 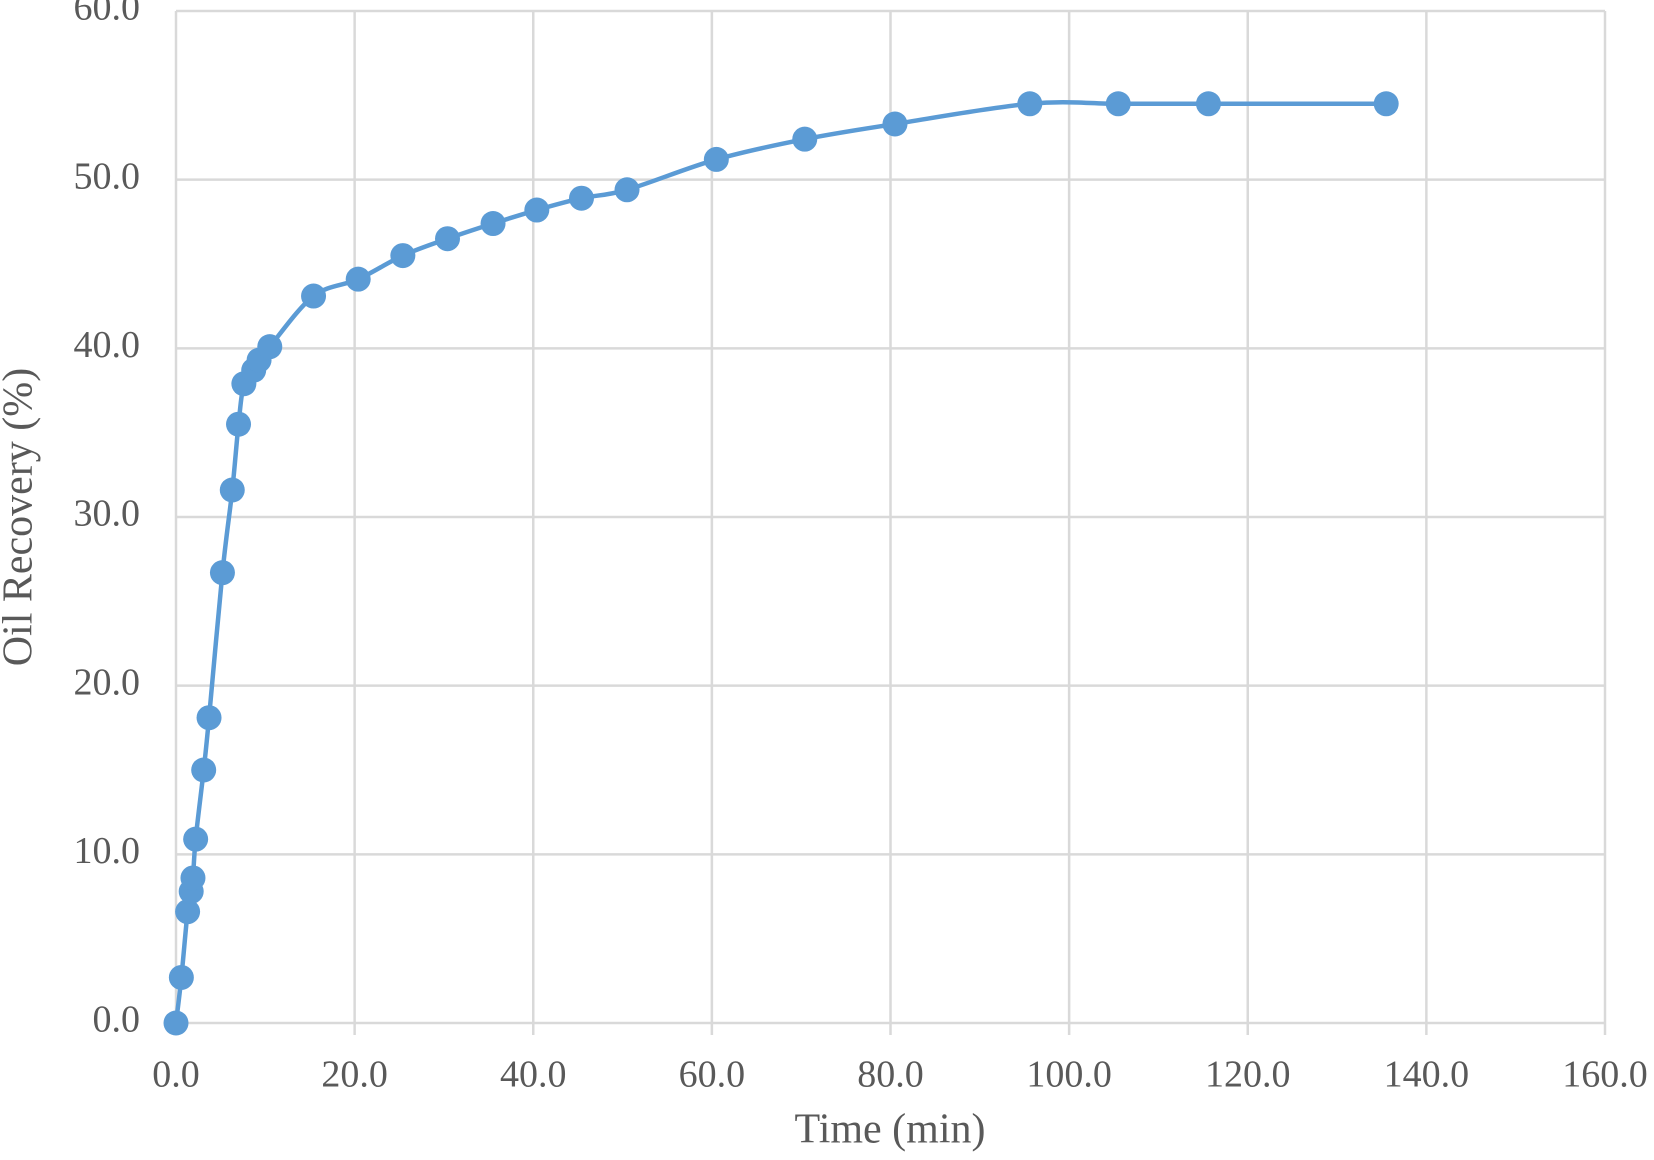 What do you see at coordinates (1427, 1075) in the screenshot?
I see `x-tick-label: 140.0` at bounding box center [1427, 1075].